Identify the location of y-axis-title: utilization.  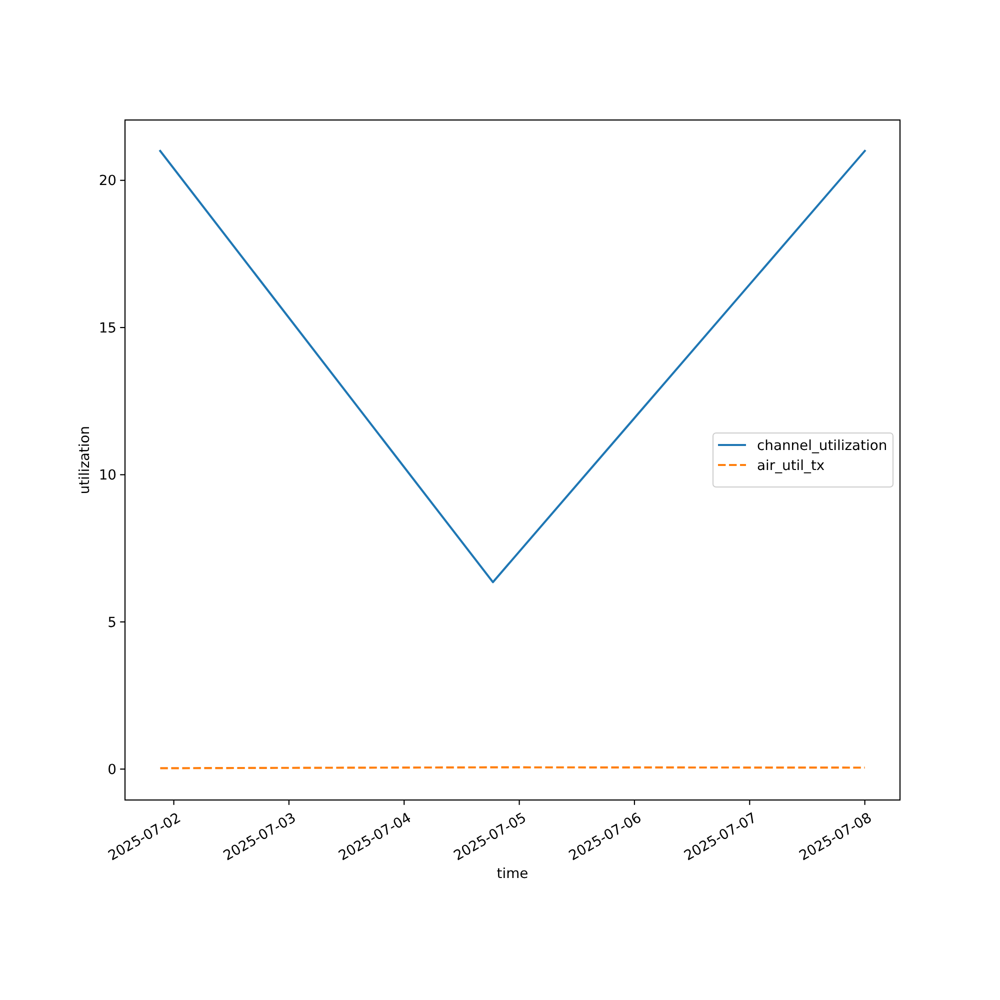
(85, 460).